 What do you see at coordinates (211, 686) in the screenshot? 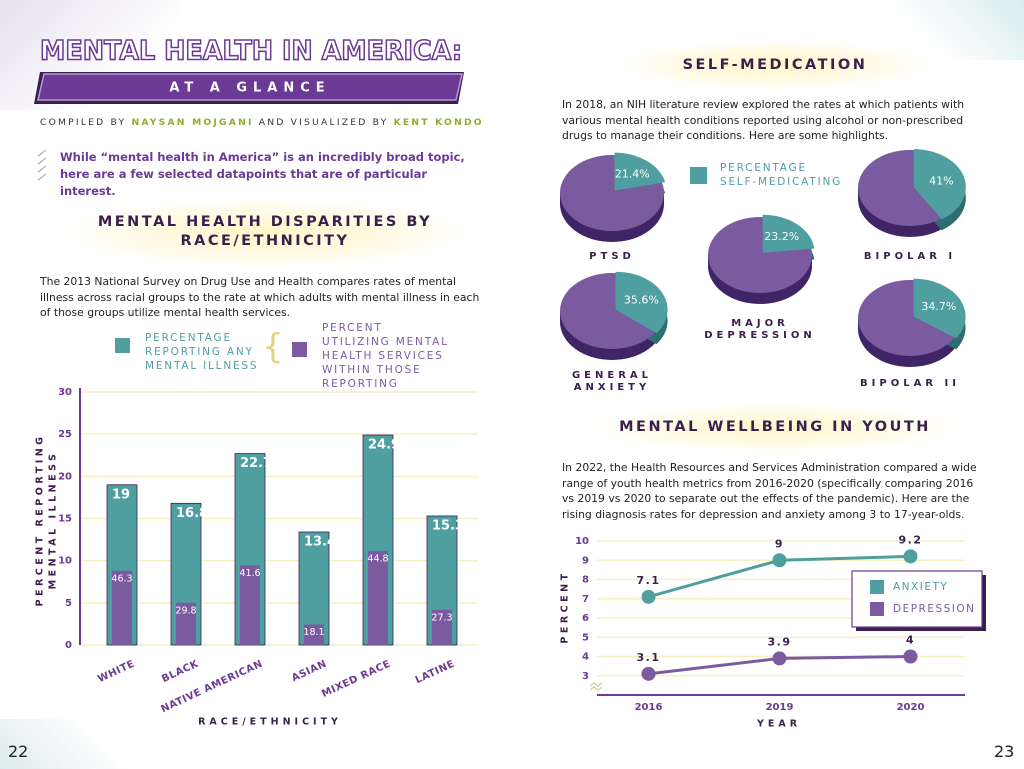
I see `x-tick-label: NATIVE AMERICAN` at bounding box center [211, 686].